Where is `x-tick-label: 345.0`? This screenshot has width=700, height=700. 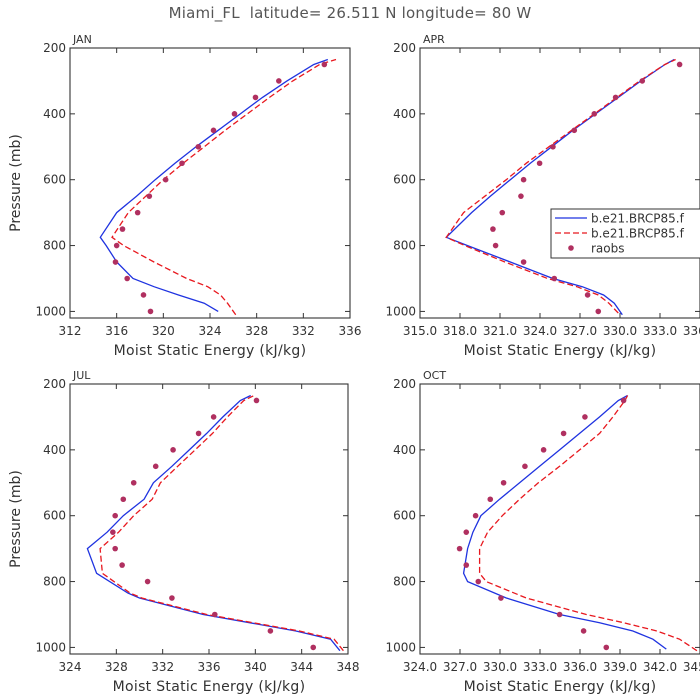
x-tick-label: 345.0 is located at coordinates (691, 667).